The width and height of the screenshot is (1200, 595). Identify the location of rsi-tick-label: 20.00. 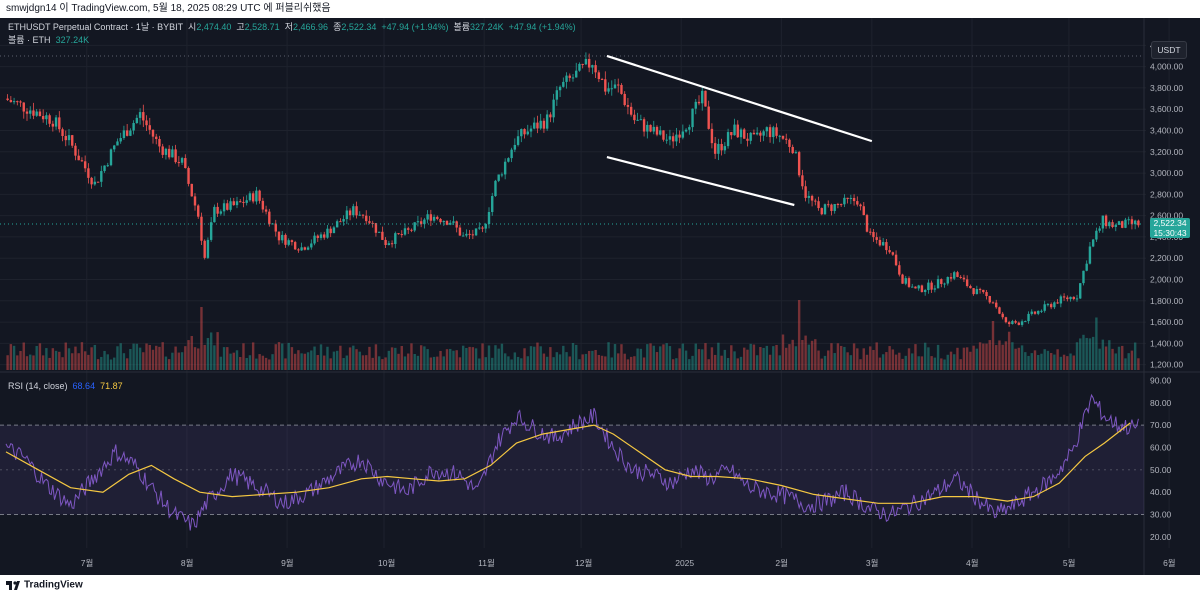
(1161, 537).